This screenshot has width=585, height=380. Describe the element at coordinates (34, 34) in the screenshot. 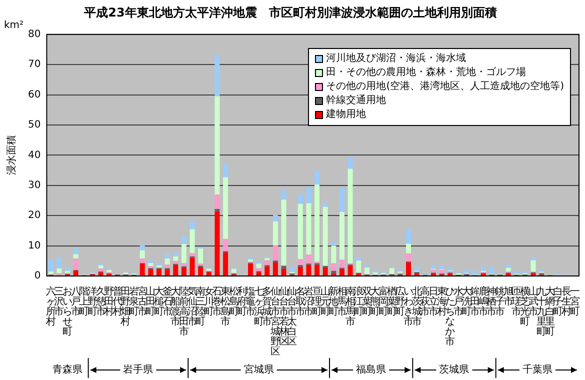

I see `y-tick-label: 80` at that location.